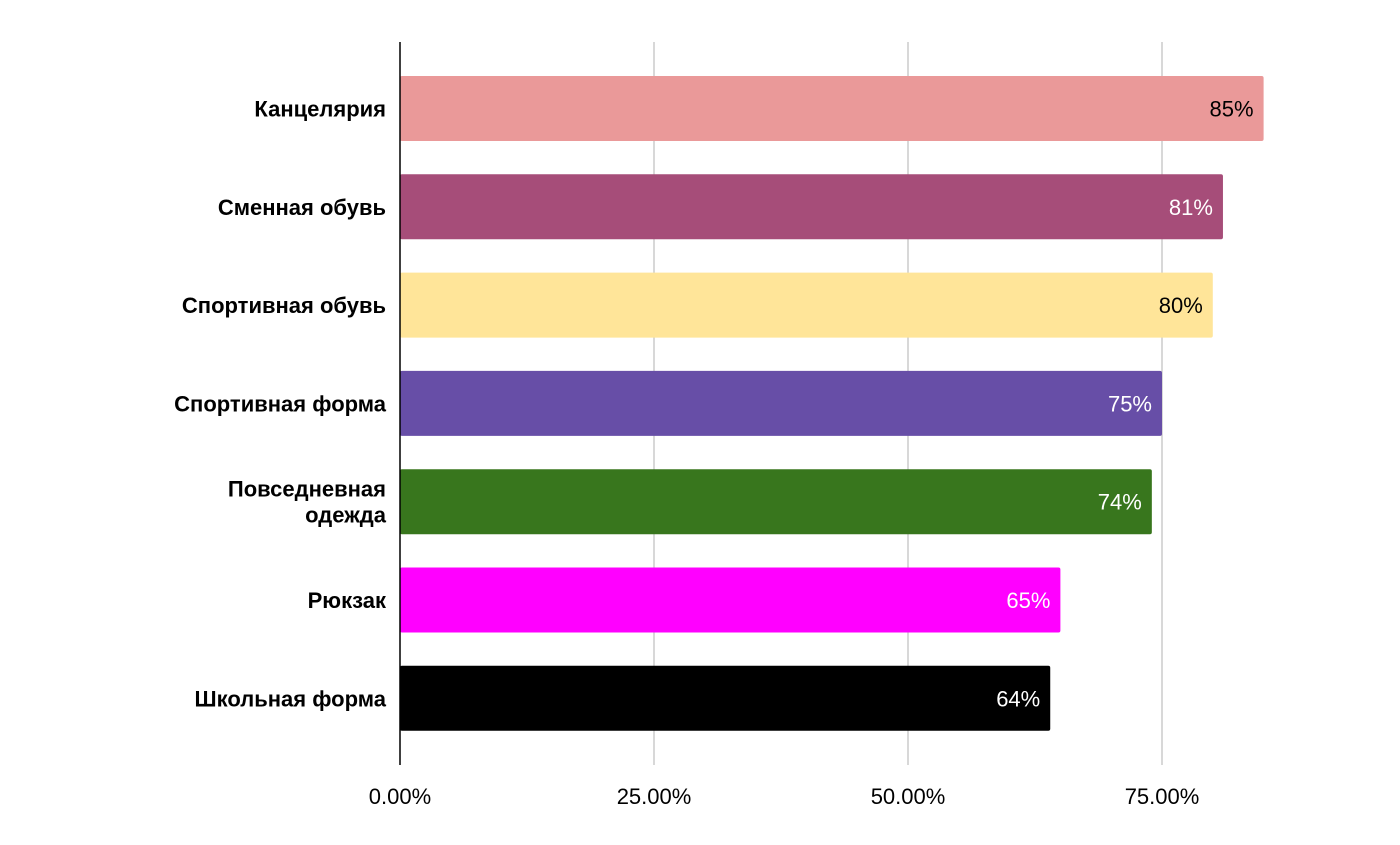  I want to click on category-label-line: одежда, so click(346, 515).